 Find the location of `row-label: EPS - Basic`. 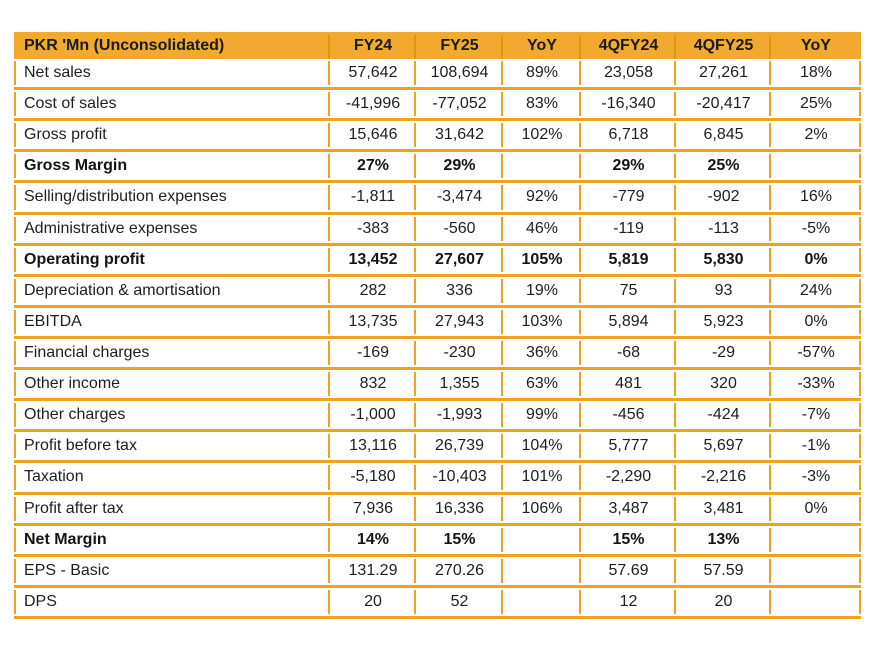

row-label: EPS - Basic is located at coordinates (172, 572).